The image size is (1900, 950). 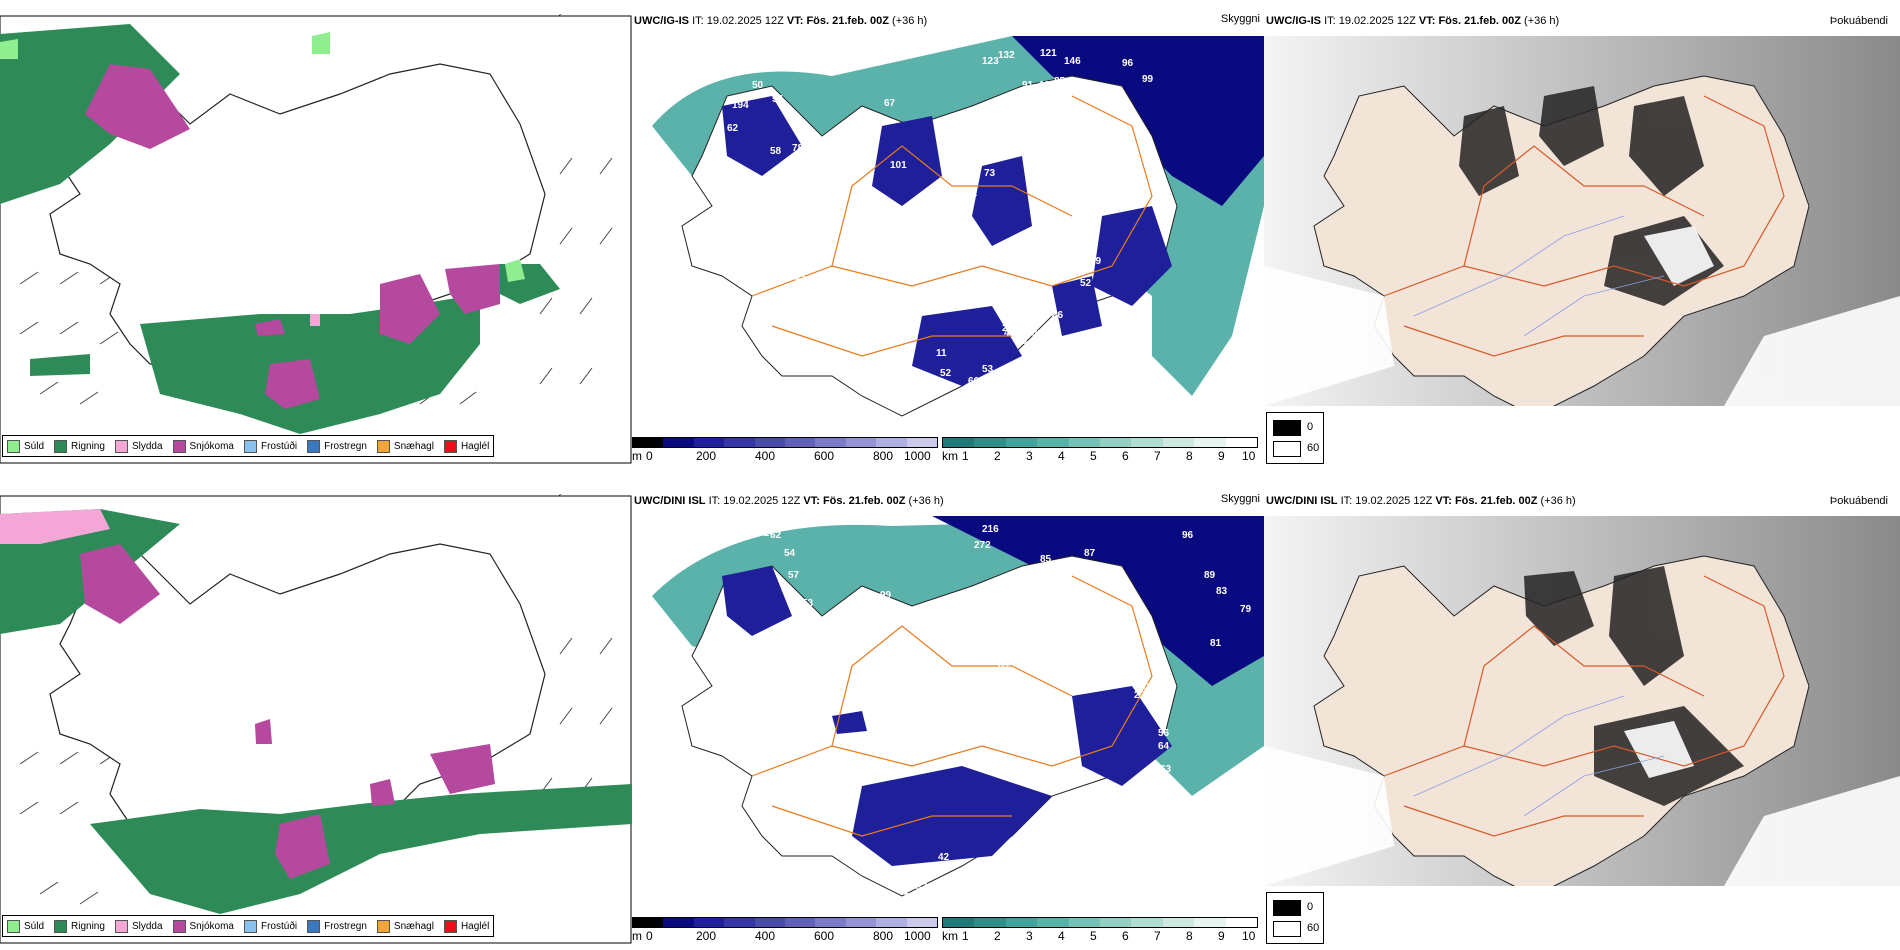 I want to click on colorbar-strip, so click(x=1100, y=922).